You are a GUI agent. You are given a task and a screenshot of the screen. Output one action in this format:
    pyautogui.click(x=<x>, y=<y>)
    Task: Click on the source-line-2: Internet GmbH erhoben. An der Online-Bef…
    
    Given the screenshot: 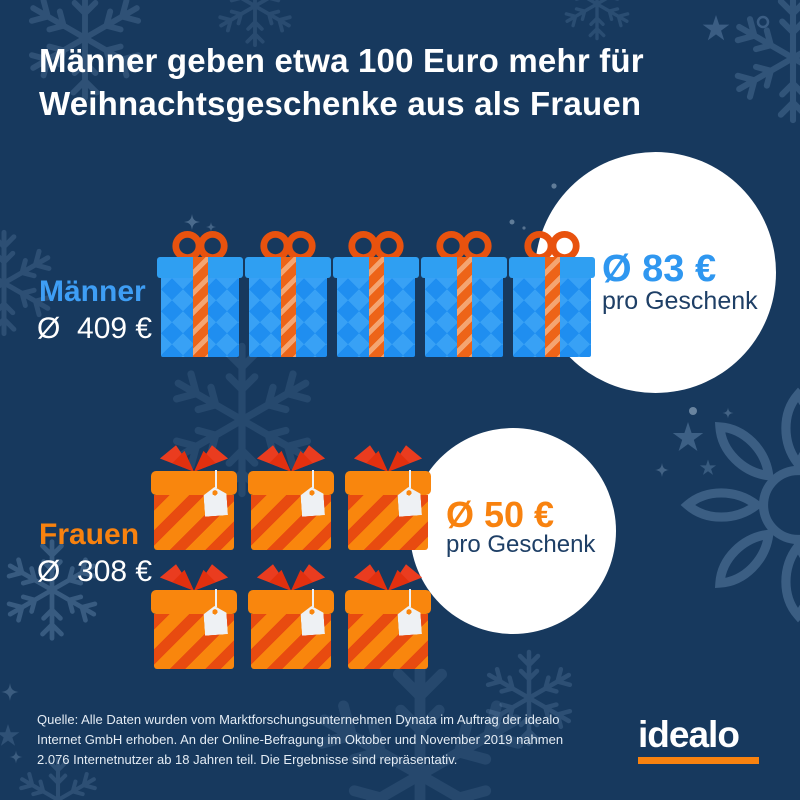 What is the action you would take?
    pyautogui.click(x=300, y=739)
    